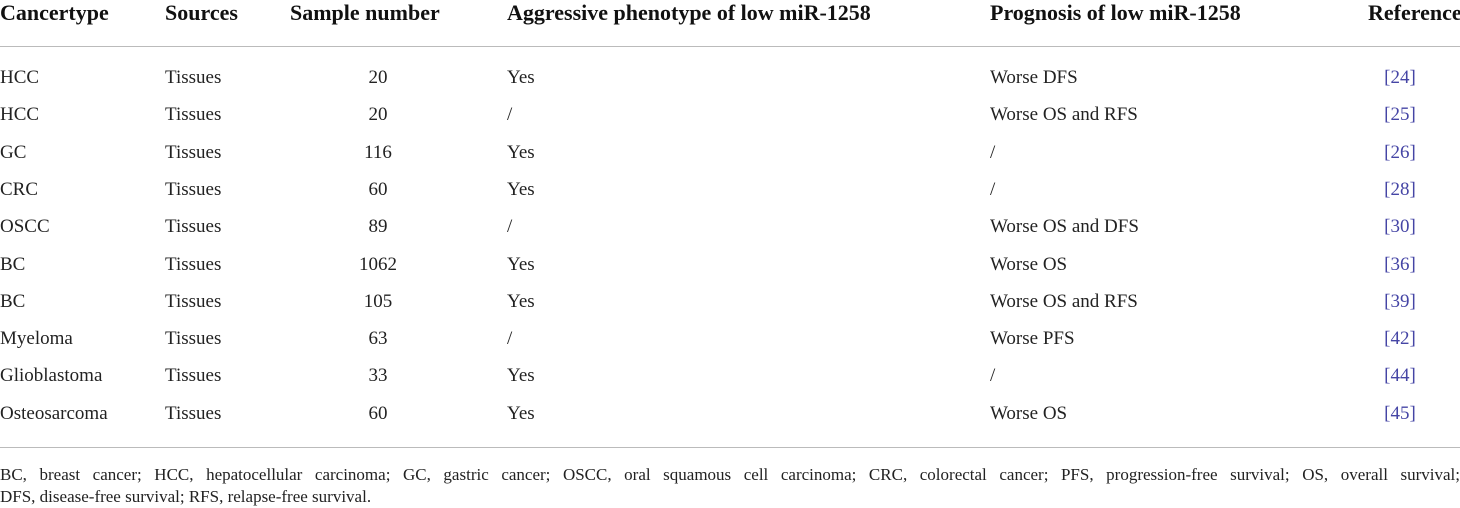  I want to click on reference-link: [28], so click(1400, 189).